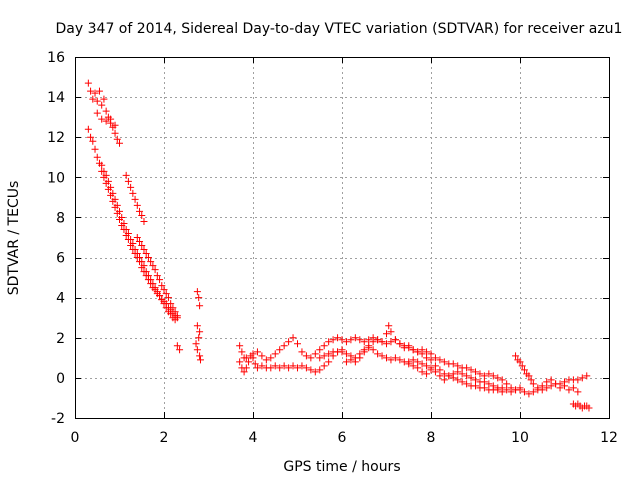 The height and width of the screenshot is (480, 640). I want to click on x-tick-label: 10, so click(520, 438).